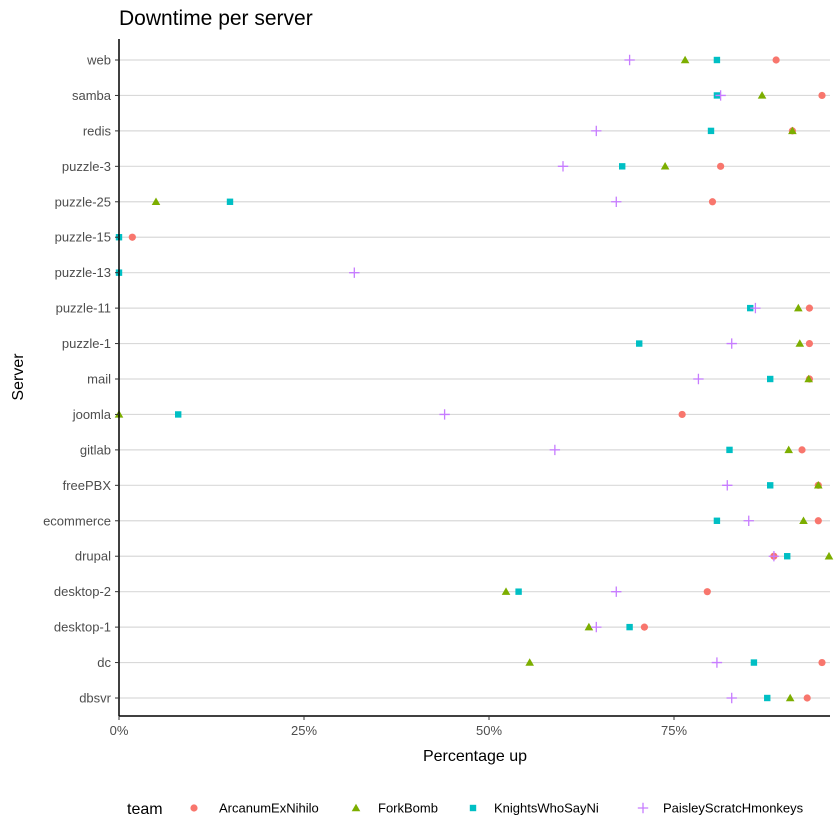 Image resolution: width=840 pixels, height=840 pixels. I want to click on x-tick-label: 0%, so click(119, 730).